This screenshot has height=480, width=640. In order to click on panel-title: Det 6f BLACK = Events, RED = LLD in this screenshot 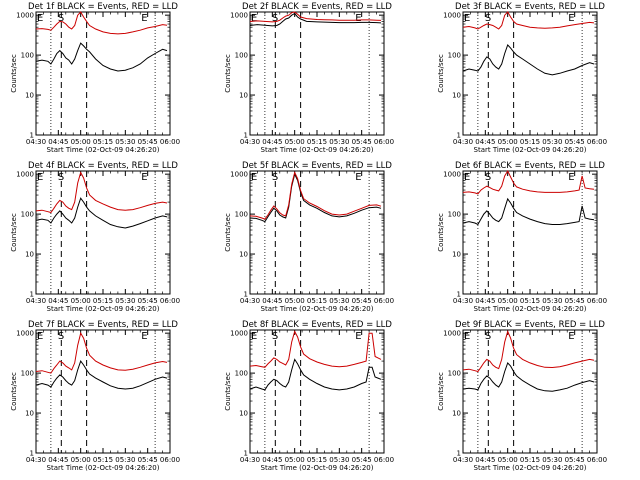, I will do `click(530, 166)`.